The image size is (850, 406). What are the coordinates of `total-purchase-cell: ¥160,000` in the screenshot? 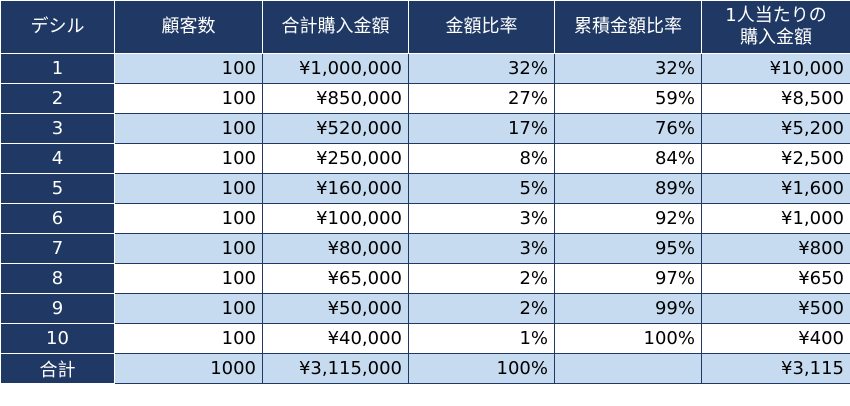 It's located at (335, 188).